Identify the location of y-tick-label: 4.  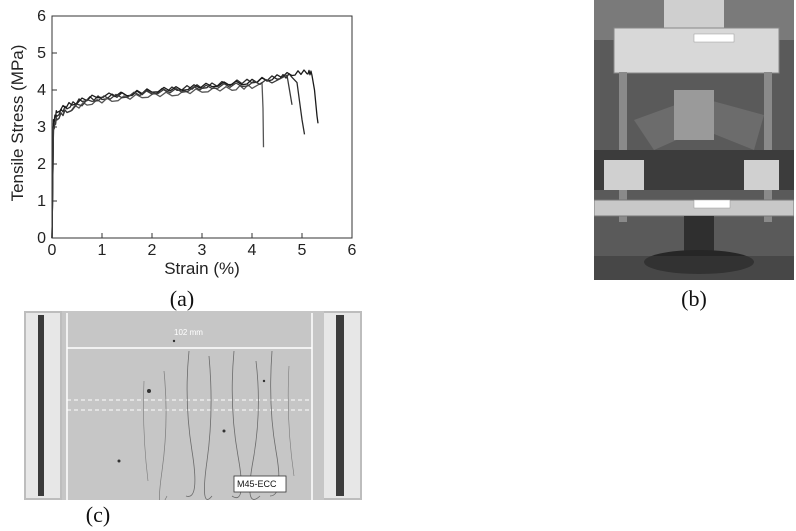
(41, 90).